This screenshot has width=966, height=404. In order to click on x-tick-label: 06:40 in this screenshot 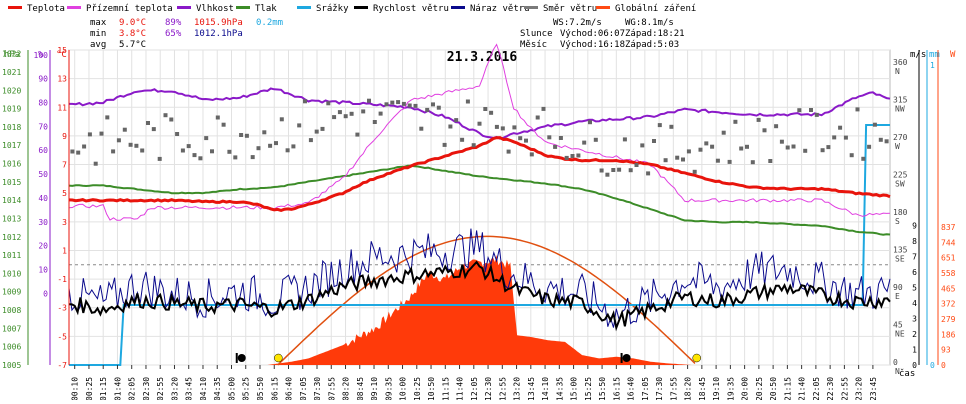, I will do `click(289, 388)`.